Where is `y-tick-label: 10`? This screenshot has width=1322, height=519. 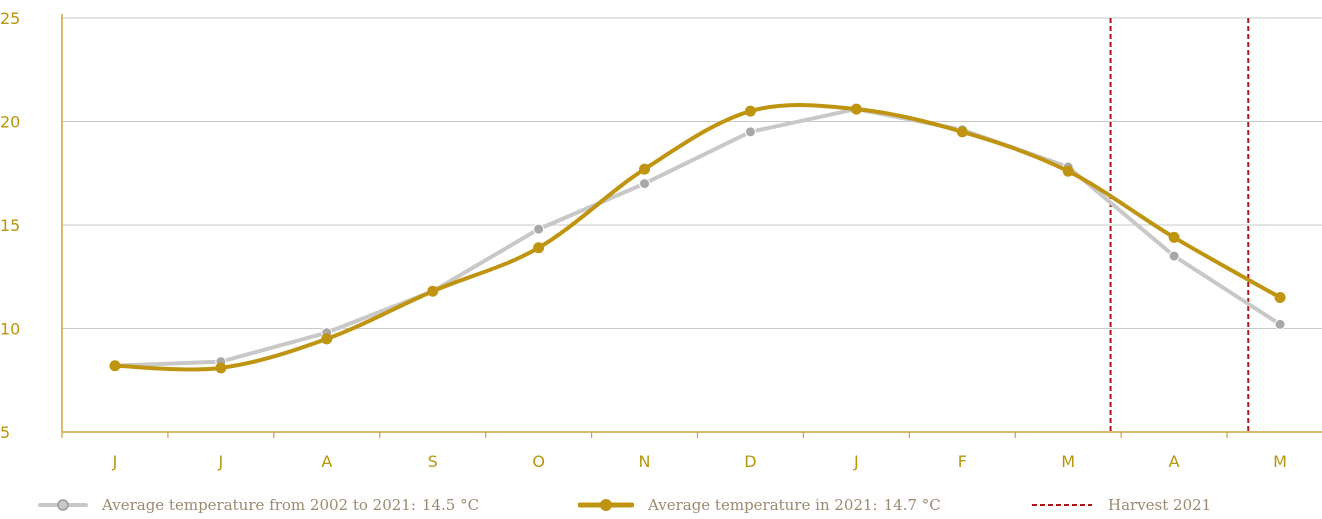 y-tick-label: 10 is located at coordinates (10, 329).